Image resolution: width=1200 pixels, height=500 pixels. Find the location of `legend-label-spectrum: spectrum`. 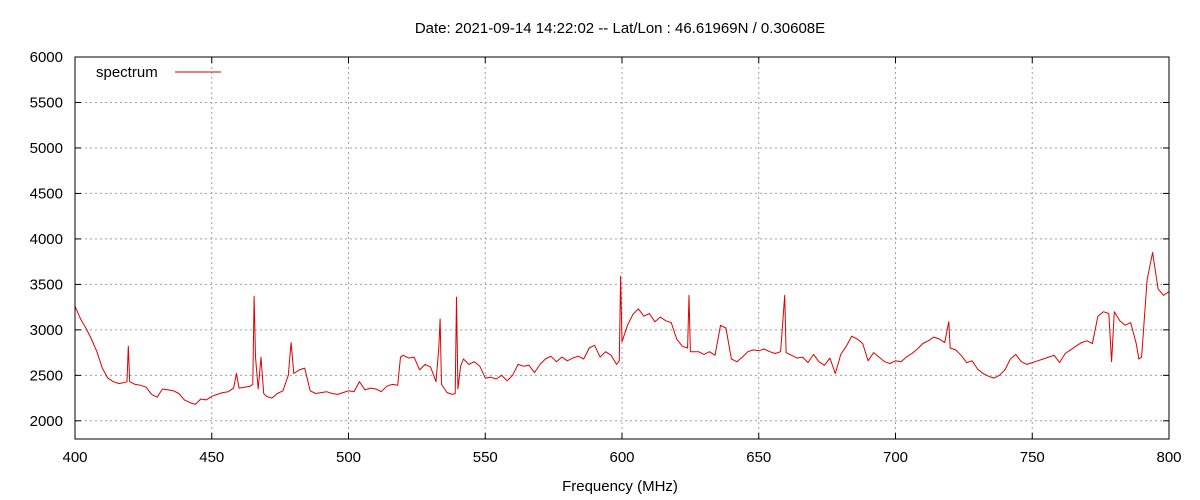

legend-label-spectrum: spectrum is located at coordinates (127, 72).